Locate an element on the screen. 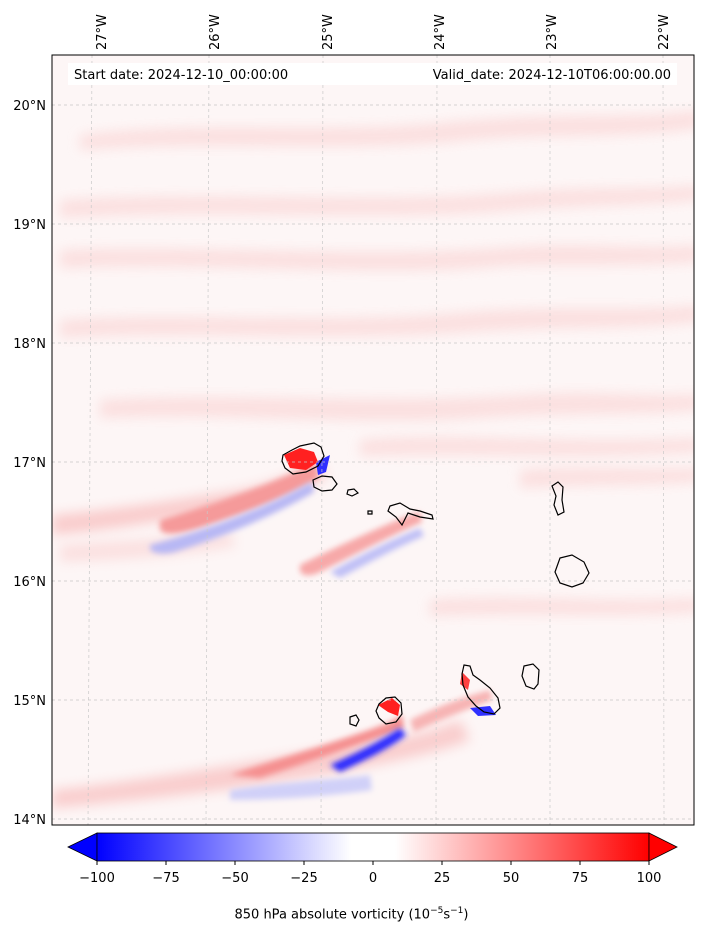  colorbar-tick-label: 25 is located at coordinates (442, 878).